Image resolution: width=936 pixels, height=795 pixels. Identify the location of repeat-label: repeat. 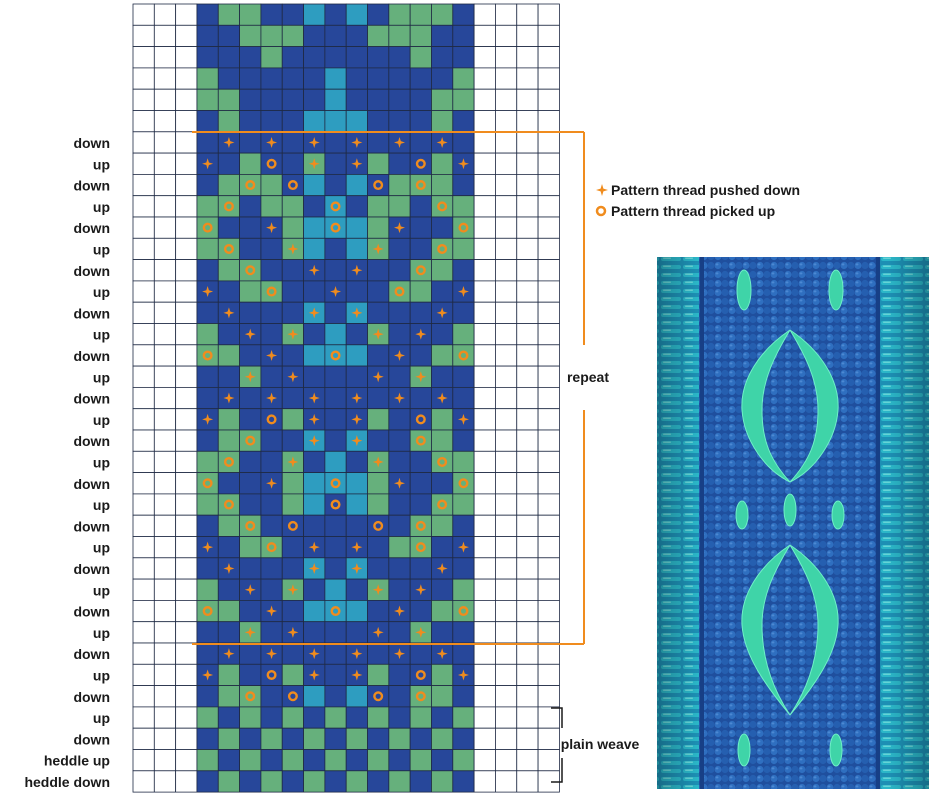
(588, 377).